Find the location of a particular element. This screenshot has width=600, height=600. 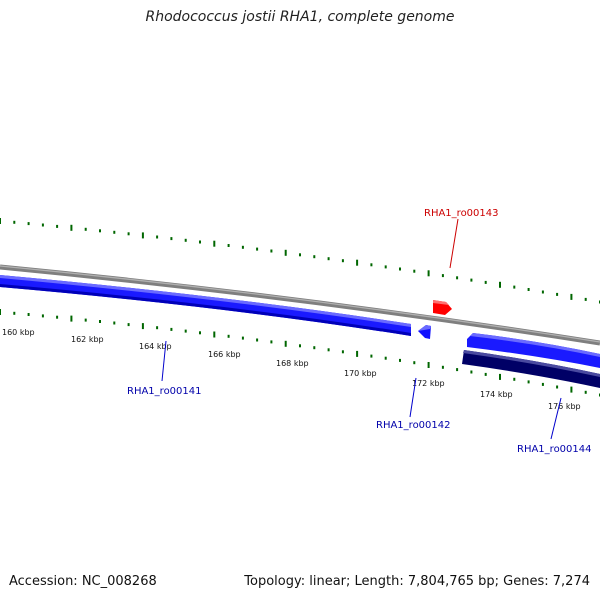

gene-rha1-ro00142 is located at coordinates (424, 332).